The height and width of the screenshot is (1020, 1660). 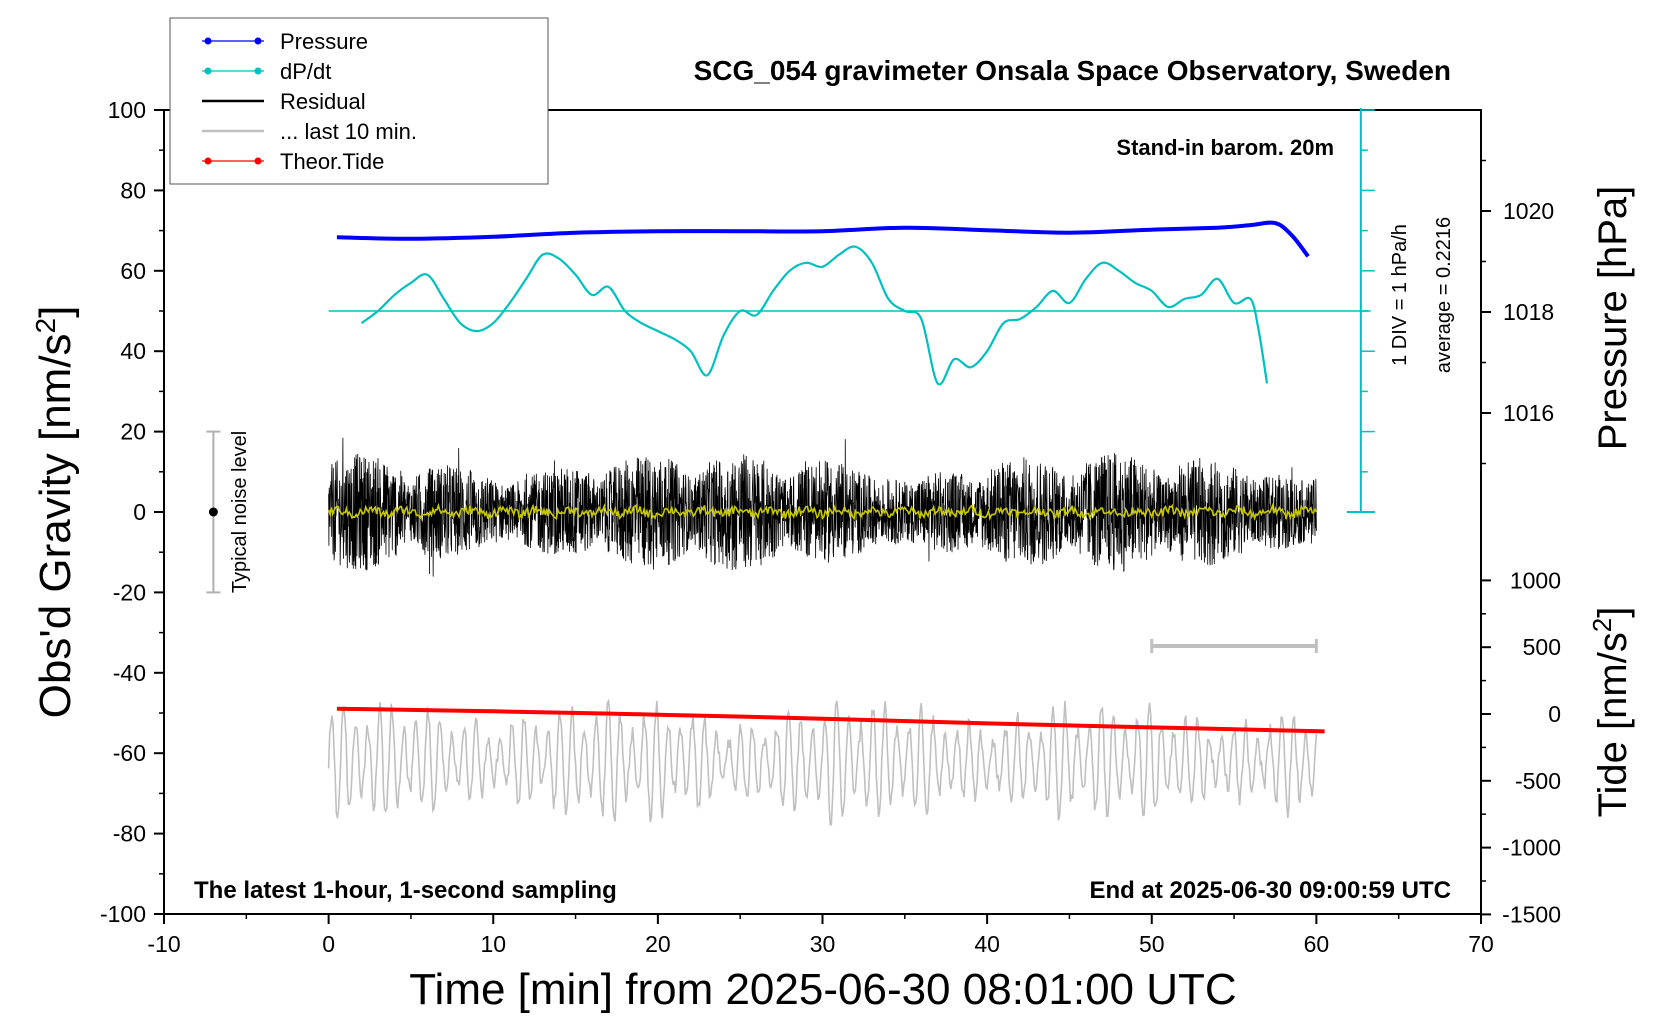 What do you see at coordinates (1611, 712) in the screenshot?
I see `y-axis-title-tide: Tide [nm/s2]` at bounding box center [1611, 712].